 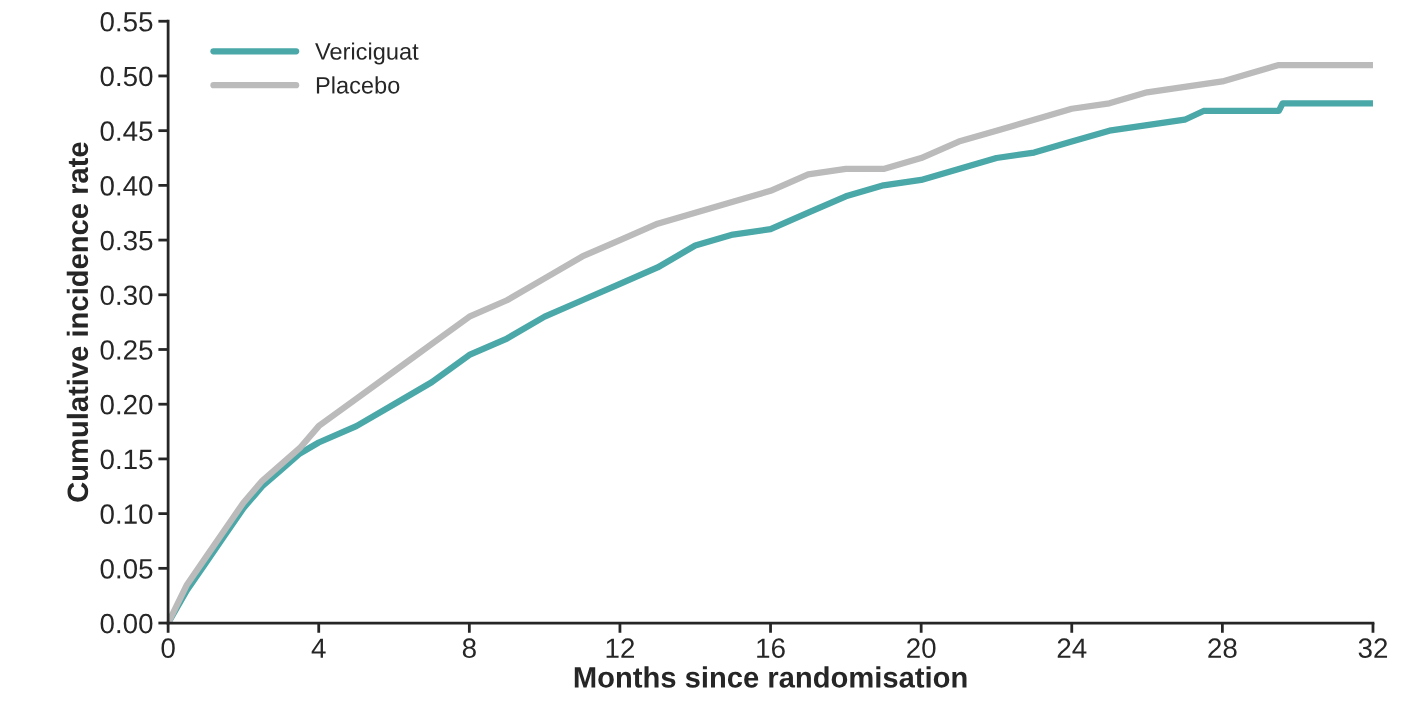 What do you see at coordinates (358, 85) in the screenshot?
I see `legend-label: Placebo` at bounding box center [358, 85].